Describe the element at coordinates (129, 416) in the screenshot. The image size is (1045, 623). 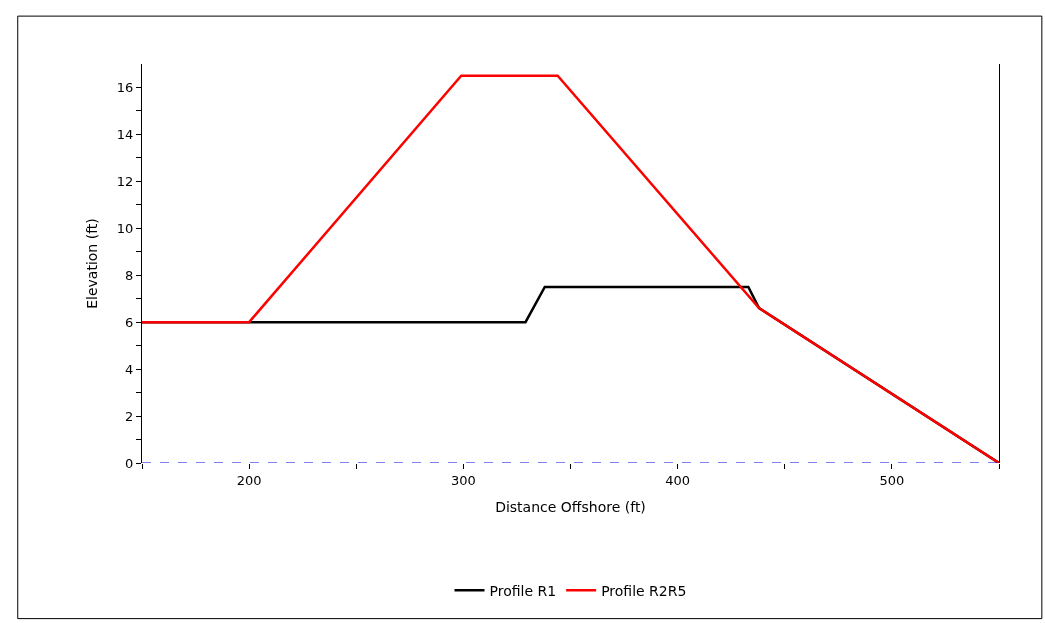
I see `y-tick-label: 2` at that location.